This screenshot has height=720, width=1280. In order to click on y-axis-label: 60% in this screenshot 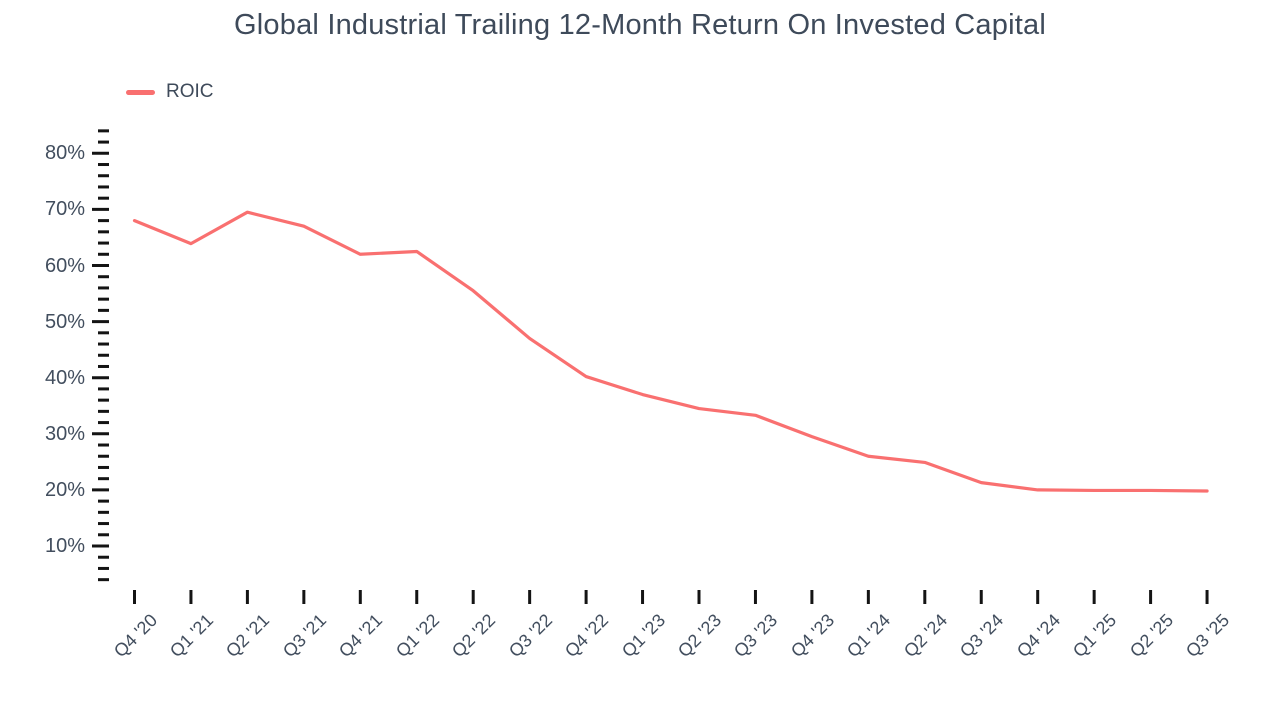, I will do `click(64, 265)`.